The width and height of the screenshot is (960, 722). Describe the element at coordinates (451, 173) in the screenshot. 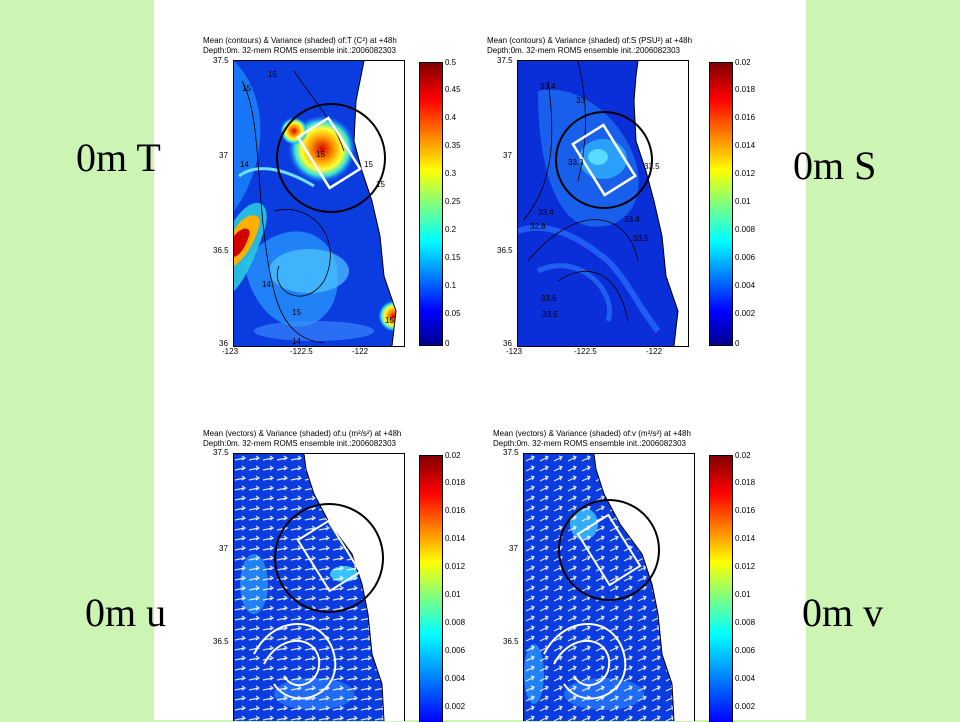

I see `panel-t-colorbar-tick: 0.3` at that location.